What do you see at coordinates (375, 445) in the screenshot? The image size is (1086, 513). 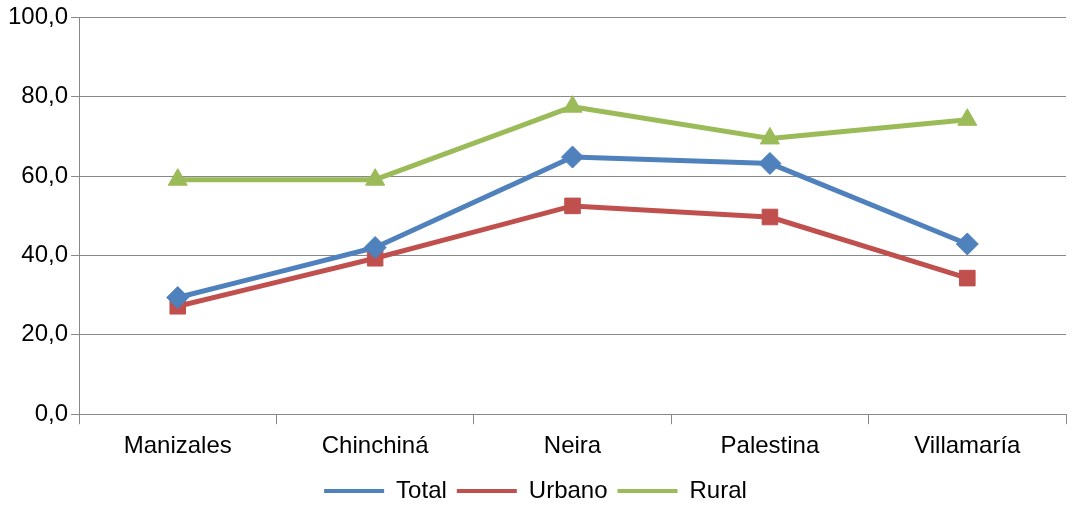 I see `x-tick-label: Chinchiná` at bounding box center [375, 445].